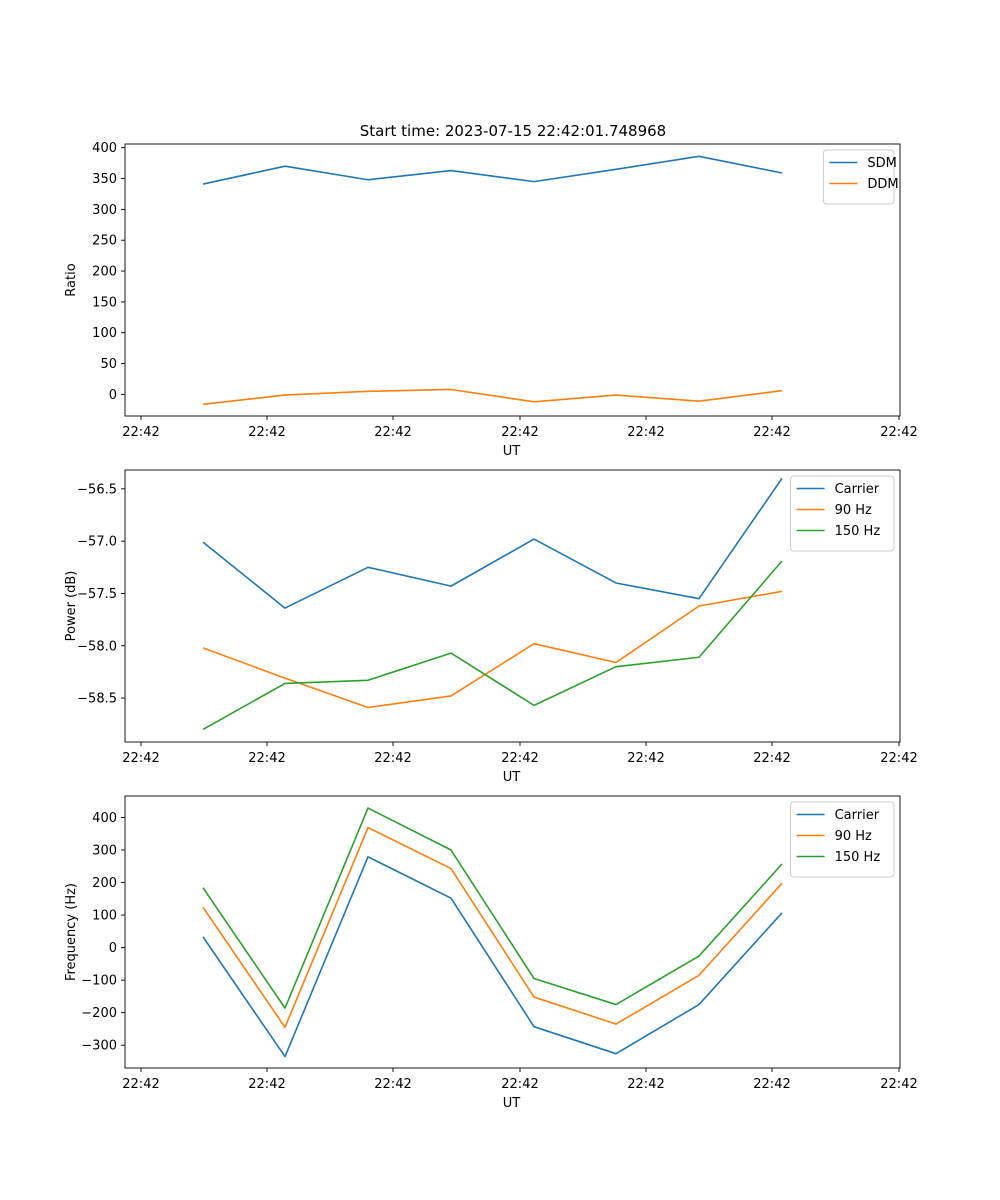  What do you see at coordinates (108, 364) in the screenshot?
I see `y-tick-label: 50` at bounding box center [108, 364].